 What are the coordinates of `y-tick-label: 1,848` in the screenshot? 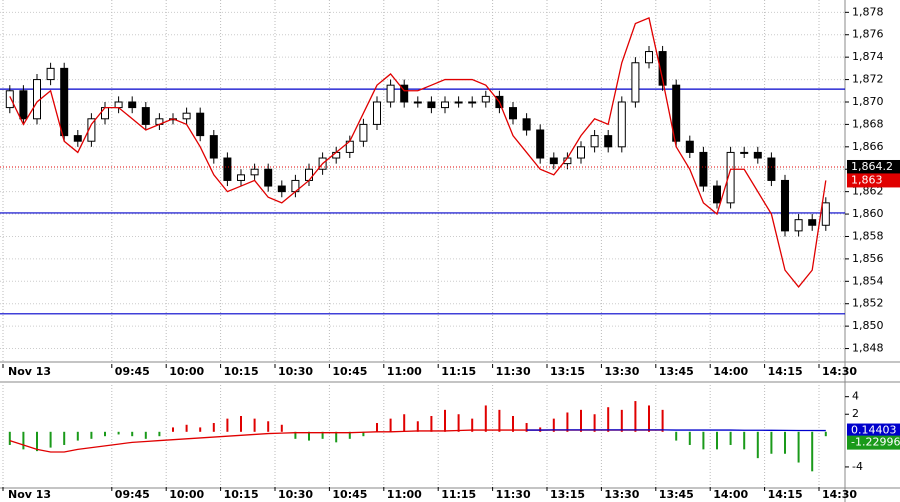 It's located at (868, 348).